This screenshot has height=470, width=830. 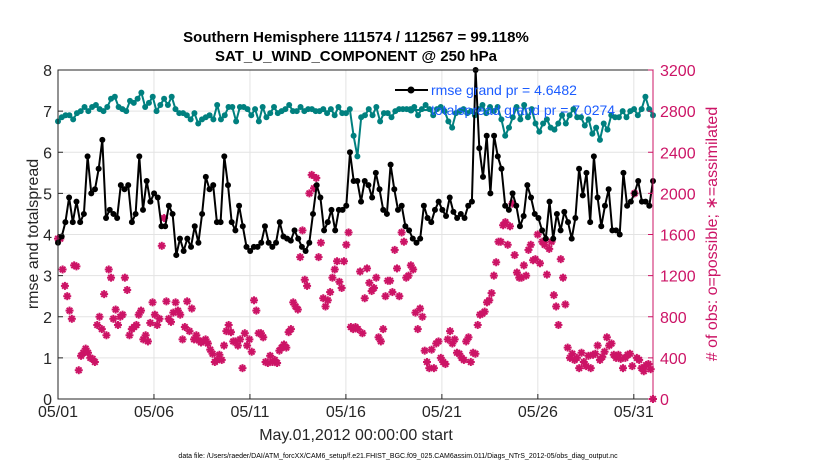 What do you see at coordinates (33, 234) in the screenshot?
I see `y-axis-left-label: rmse and totalspread` at bounding box center [33, 234].